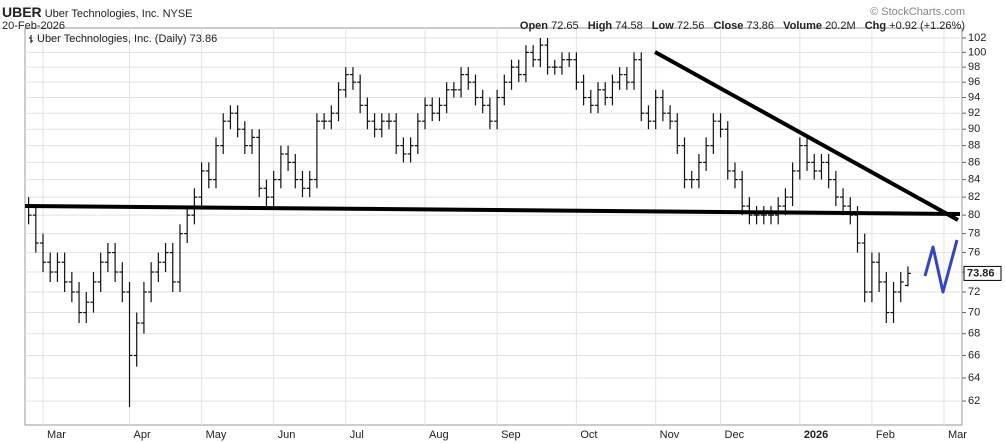 This screenshot has height=443, width=1005. Describe the element at coordinates (690, 26) in the screenshot. I see `stat-value: 72.56` at that location.